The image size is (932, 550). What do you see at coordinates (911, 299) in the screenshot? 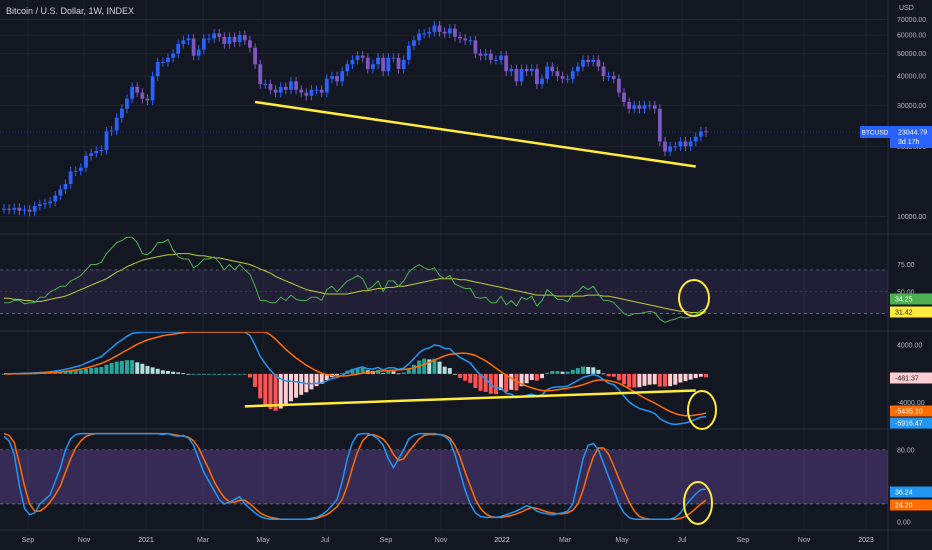
I see `rsi-last-tag-bg` at bounding box center [911, 299].